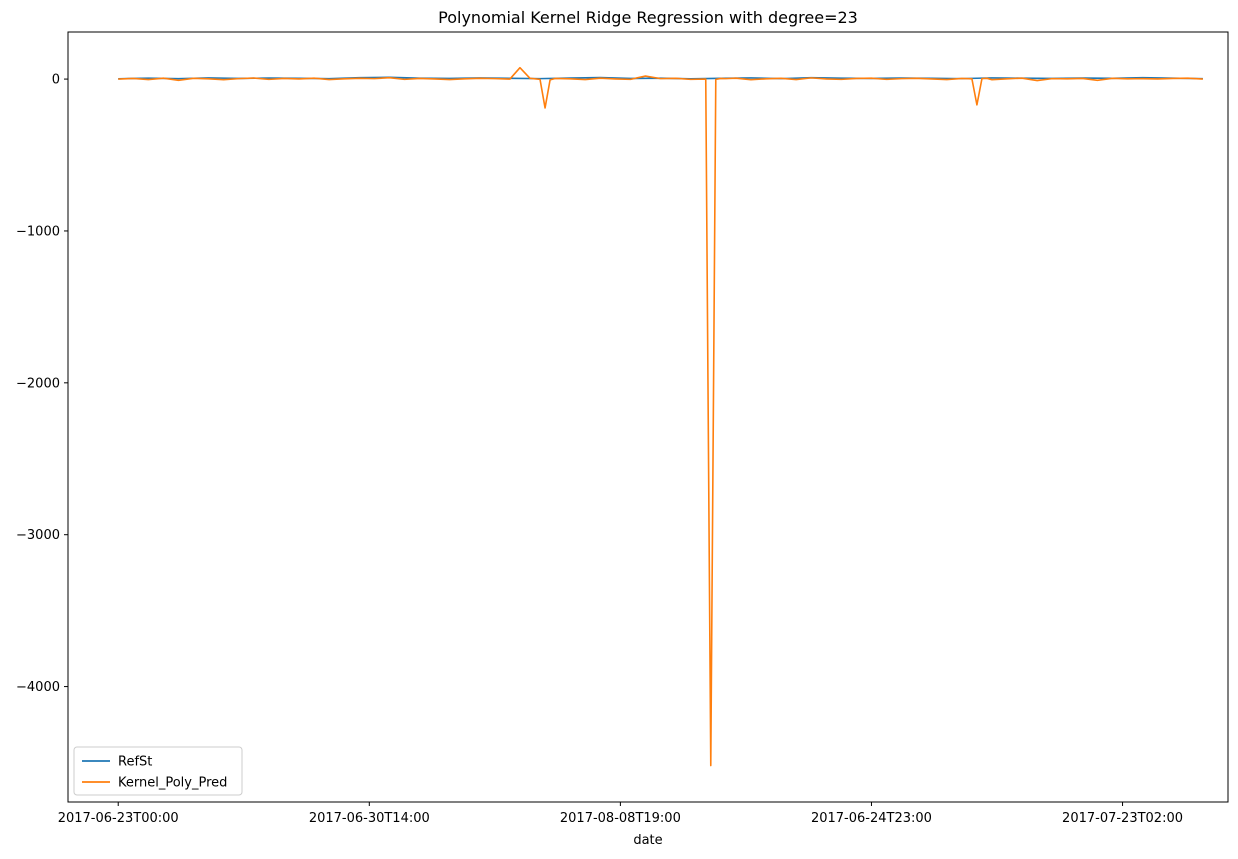 The image size is (1238, 859). I want to click on legend-box, so click(158, 771).